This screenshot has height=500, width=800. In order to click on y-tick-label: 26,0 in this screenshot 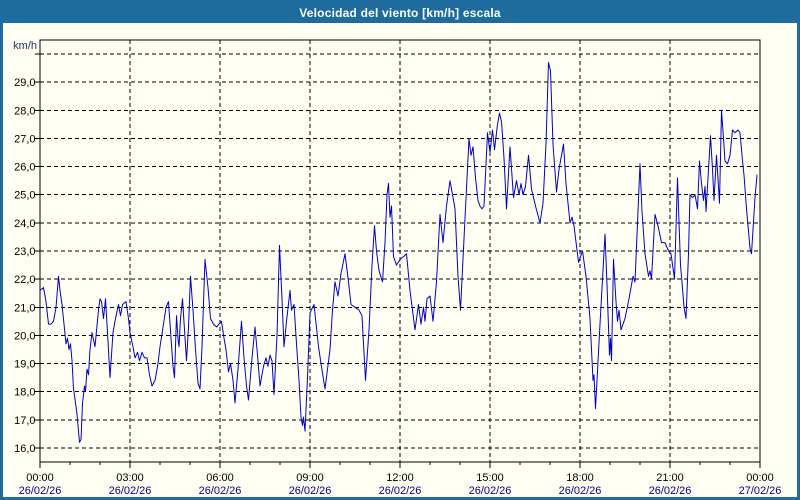, I will do `click(24, 168)`.